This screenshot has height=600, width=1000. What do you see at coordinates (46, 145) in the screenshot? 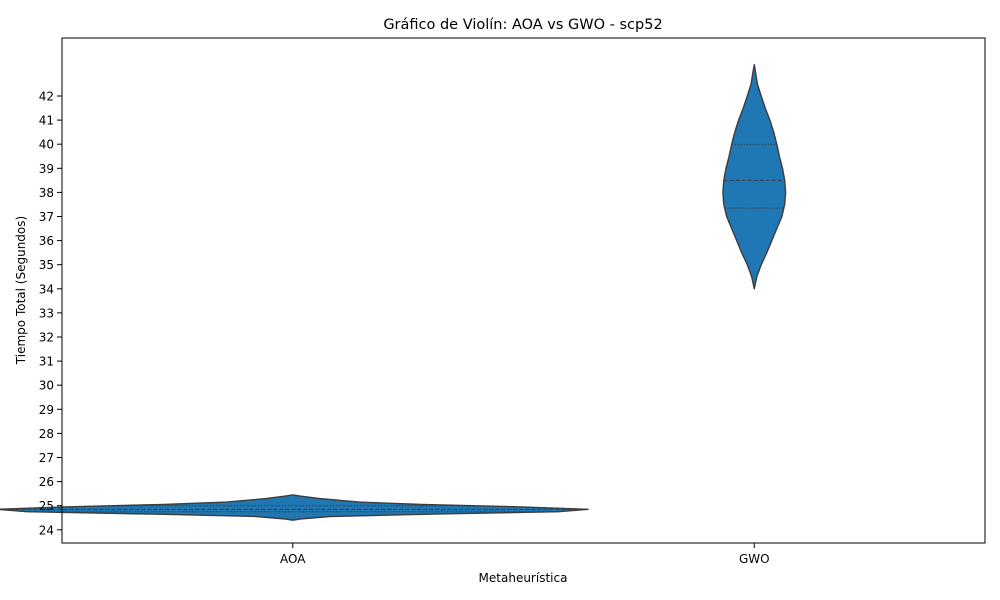
I see `y-tick-label: 40` at bounding box center [46, 145].